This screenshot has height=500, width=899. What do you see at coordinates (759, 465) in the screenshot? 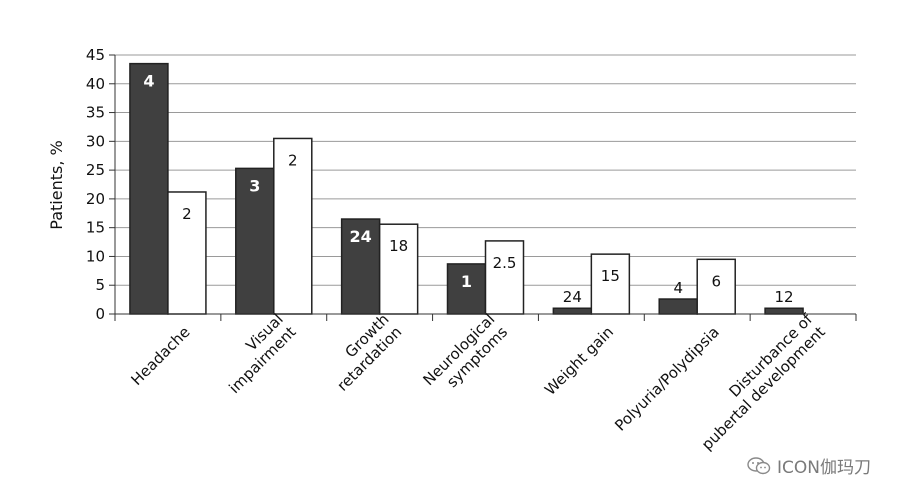
I see `wechat-icon` at bounding box center [759, 465].